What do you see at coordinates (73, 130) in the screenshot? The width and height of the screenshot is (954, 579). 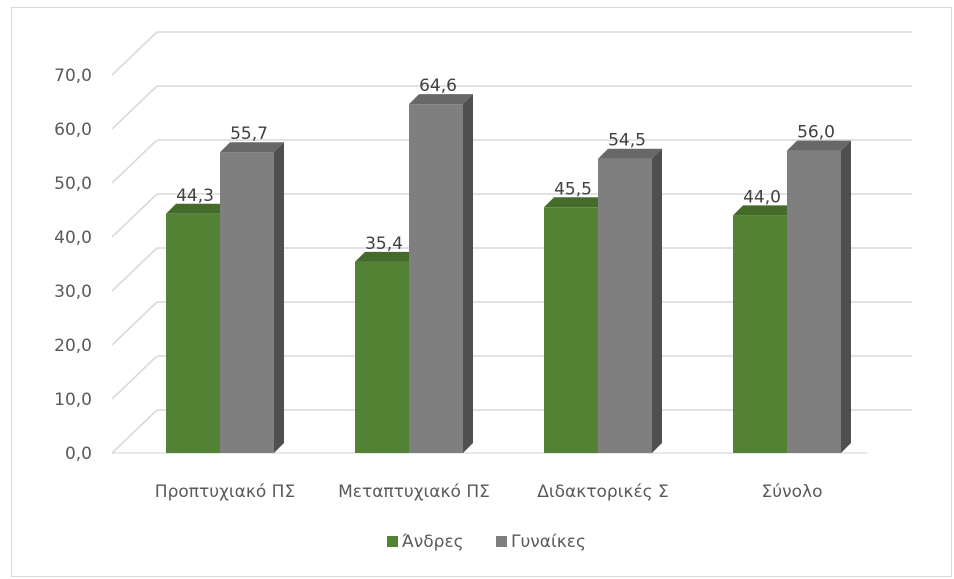 I see `y-tick-label: 60,0` at bounding box center [73, 130].